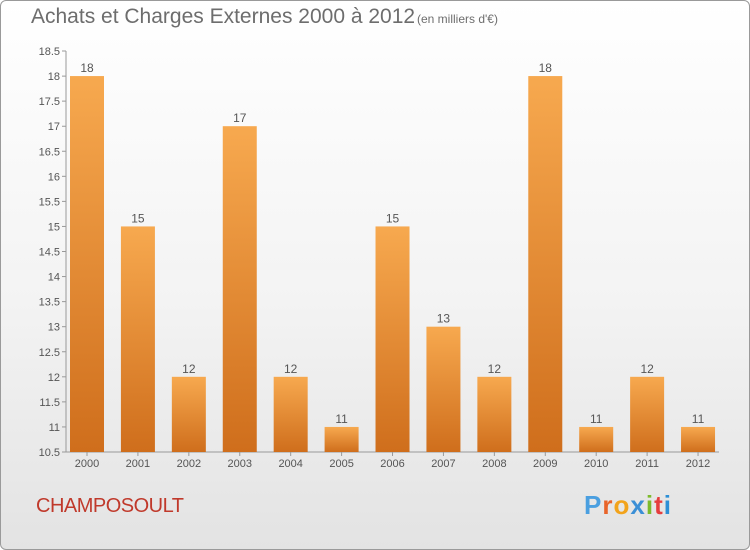 The image size is (750, 550). I want to click on x-tick-label: 2007, so click(443, 464).